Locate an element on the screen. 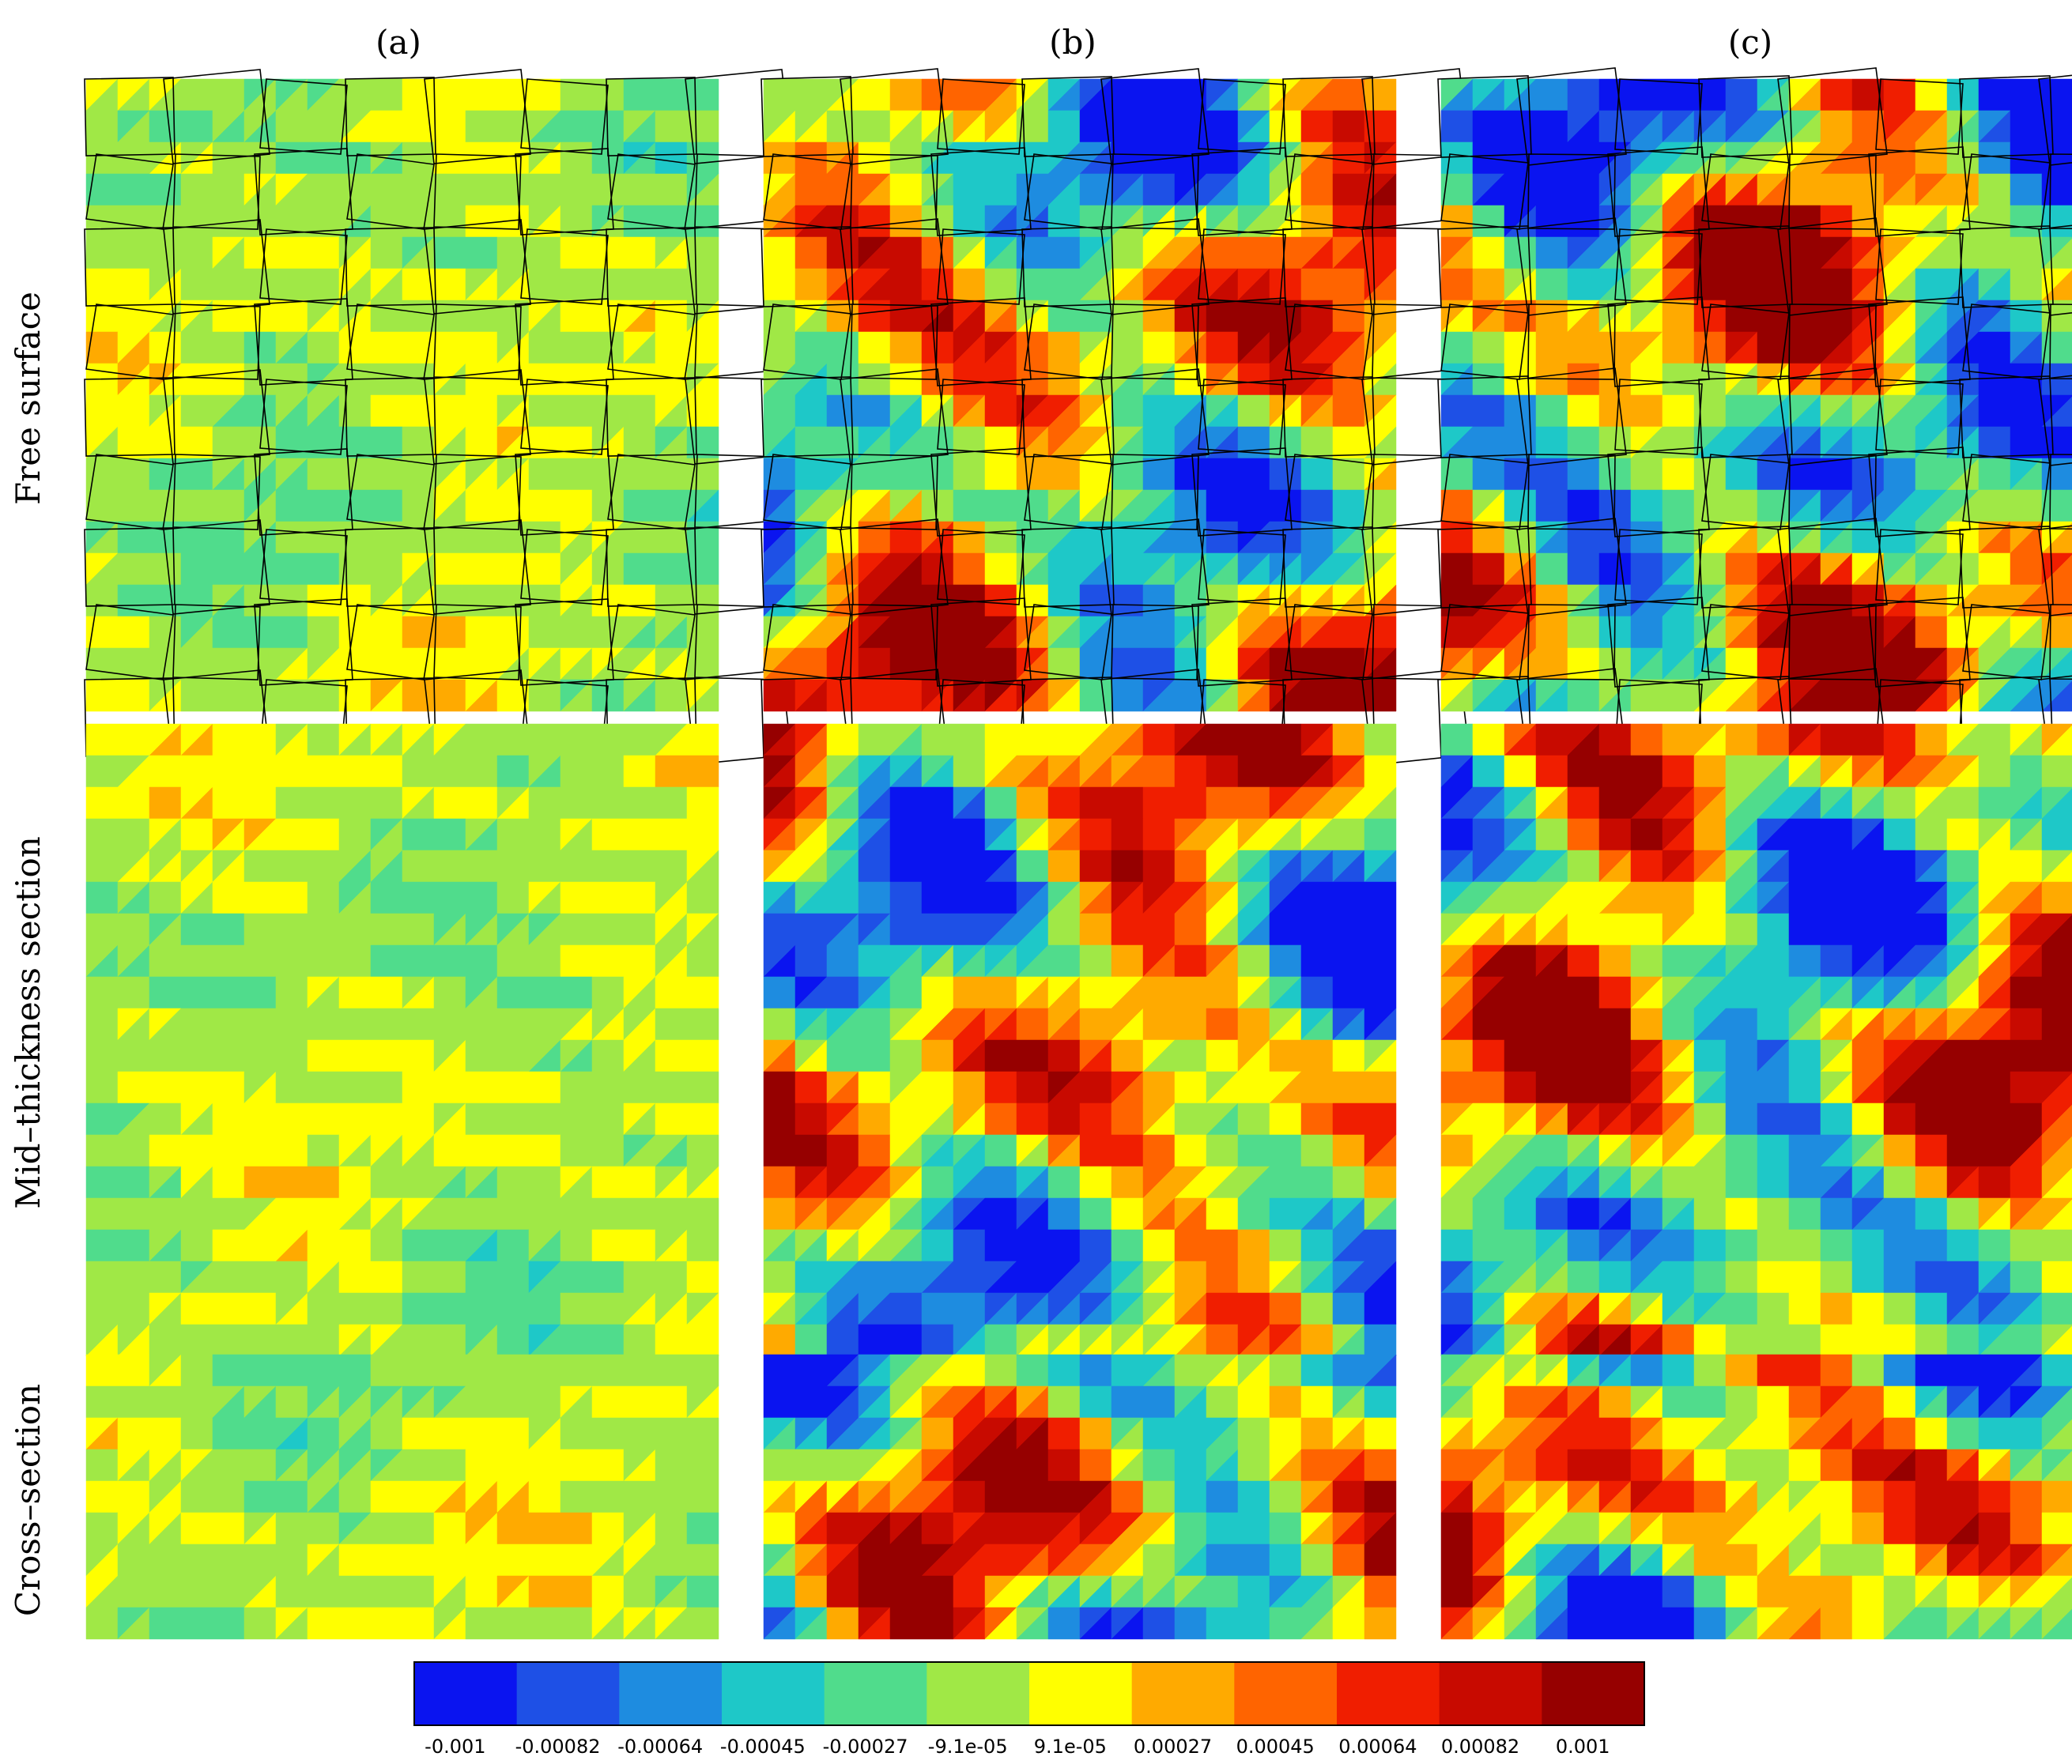 The height and width of the screenshot is (1764, 2072). row-label: Mid–thickness section is located at coordinates (28, 1022).